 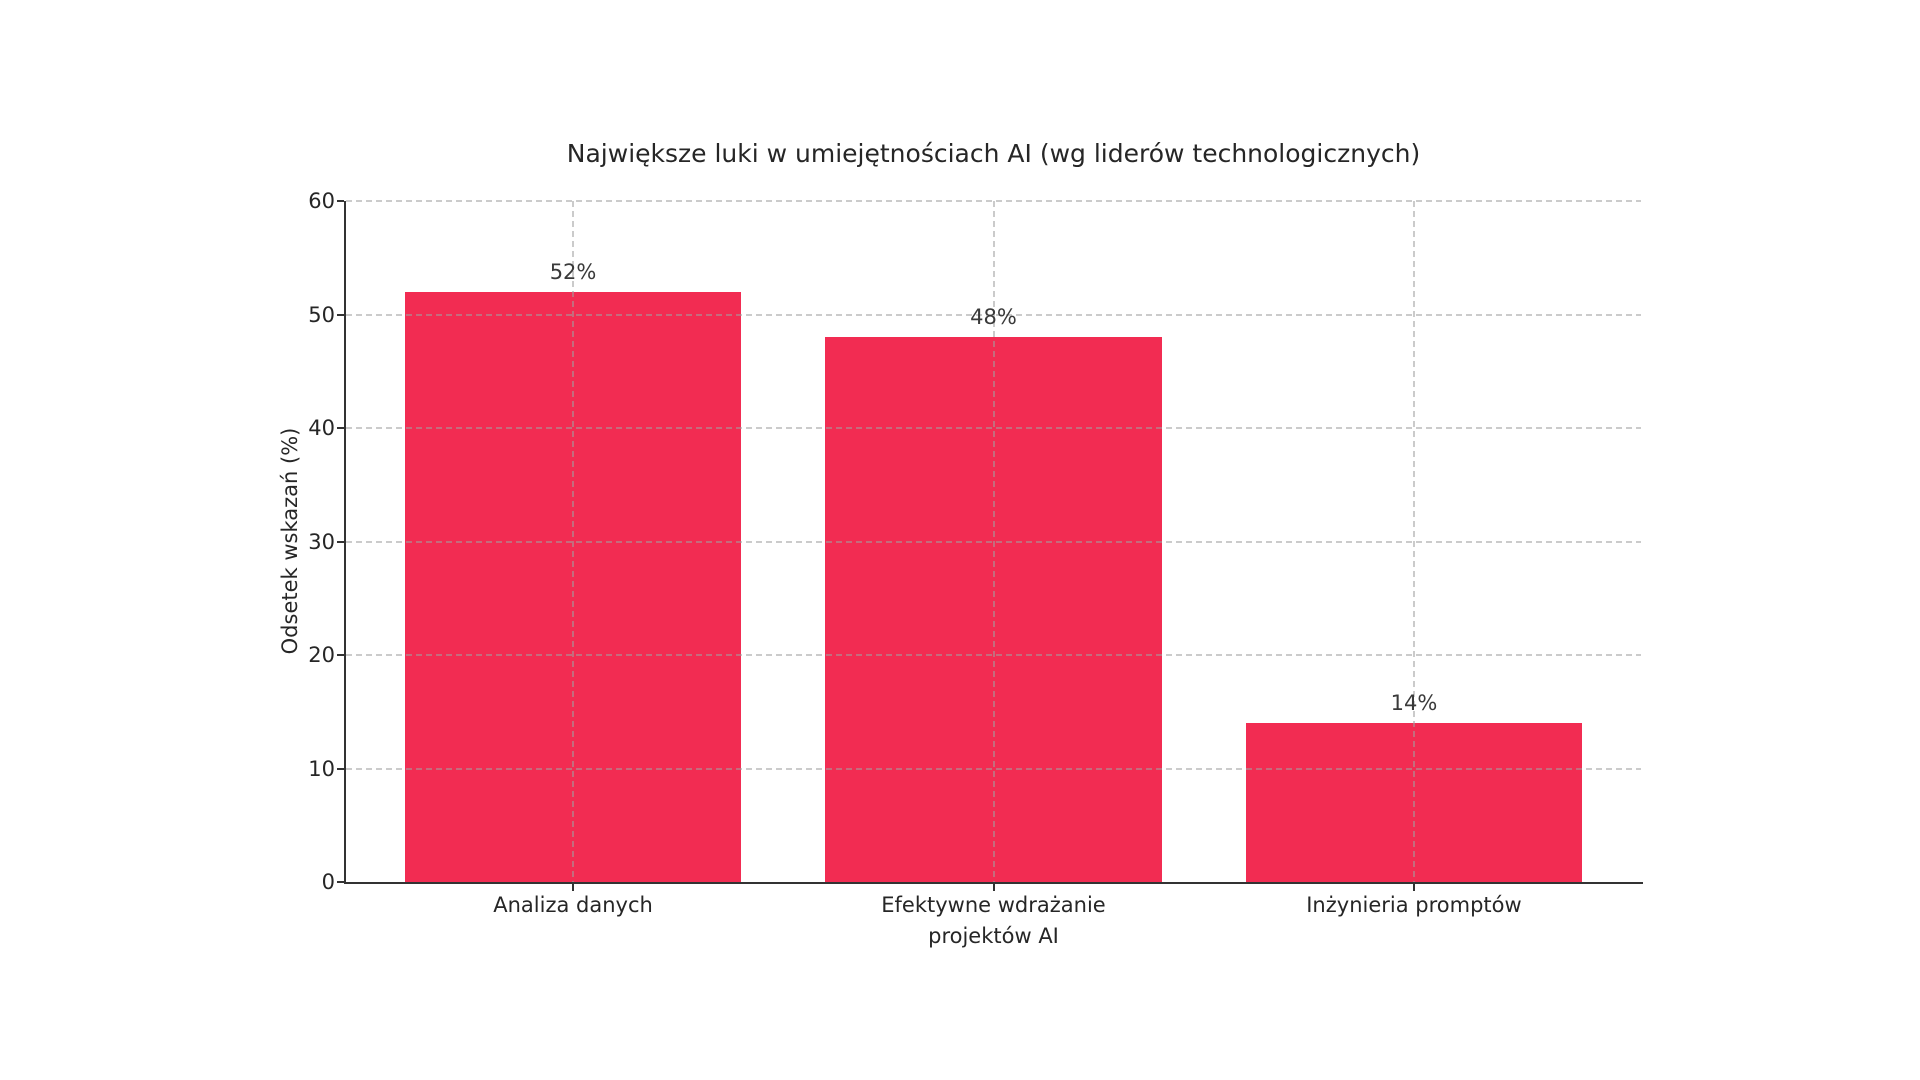 I want to click on y-axis-label: Odsetek wskazań (%), so click(x=290, y=541).